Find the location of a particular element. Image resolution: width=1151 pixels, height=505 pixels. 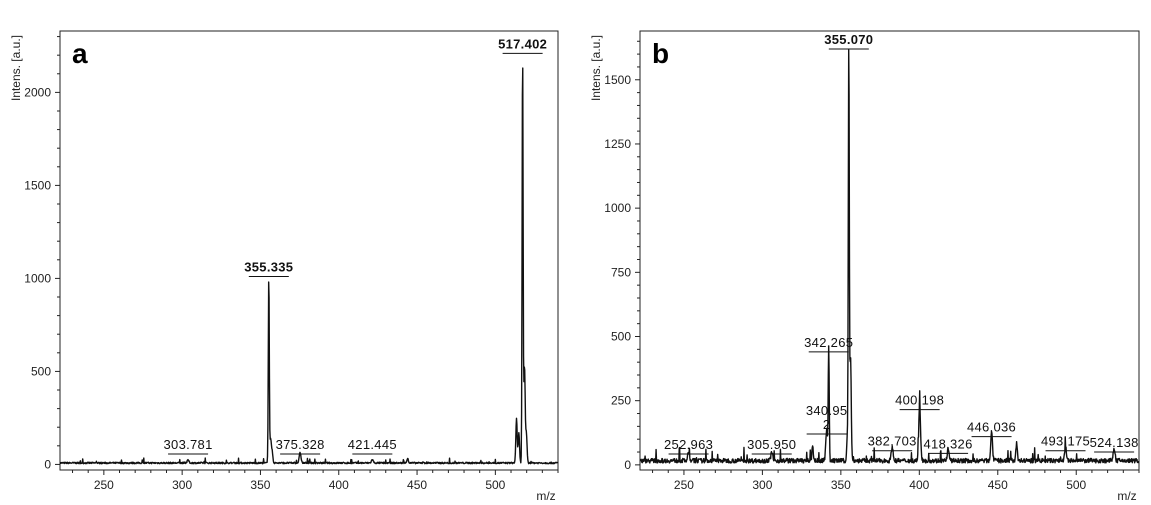

peak-annotation: 355.070 is located at coordinates (848, 41).